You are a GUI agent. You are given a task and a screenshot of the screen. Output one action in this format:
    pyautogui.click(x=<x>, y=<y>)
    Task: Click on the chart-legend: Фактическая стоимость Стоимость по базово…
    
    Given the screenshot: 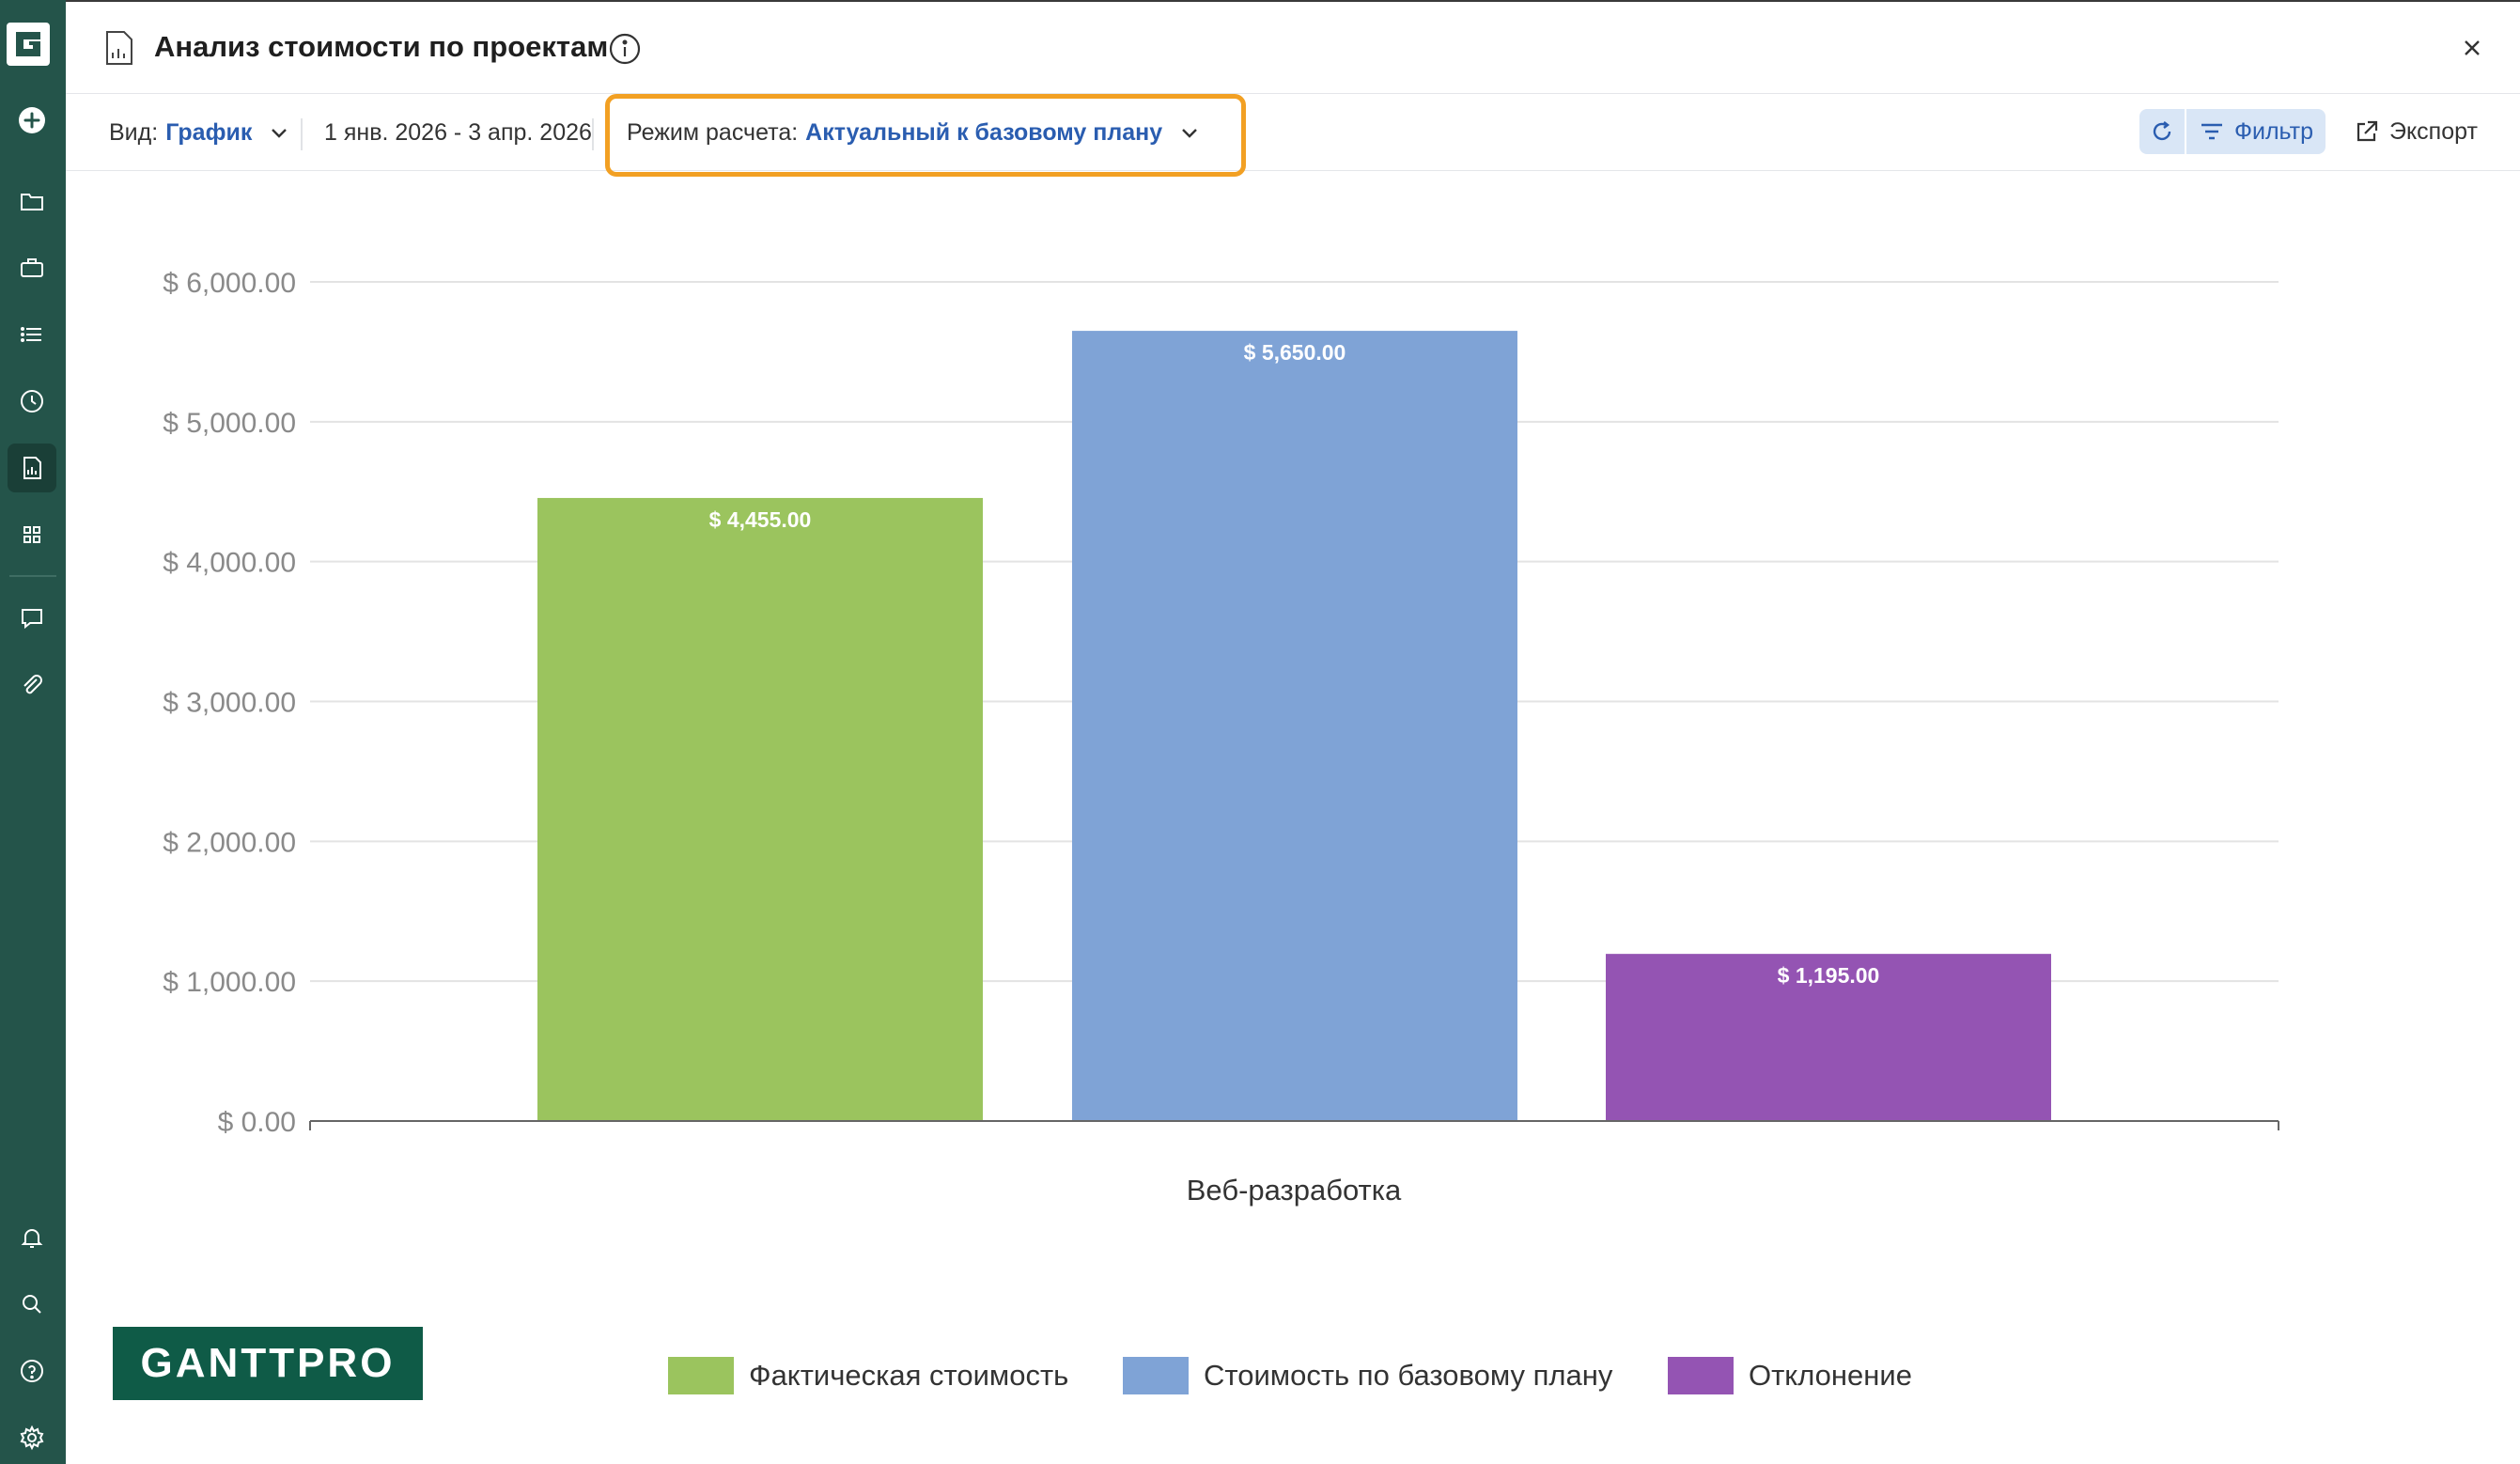 What is the action you would take?
    pyautogui.click(x=1260, y=1381)
    